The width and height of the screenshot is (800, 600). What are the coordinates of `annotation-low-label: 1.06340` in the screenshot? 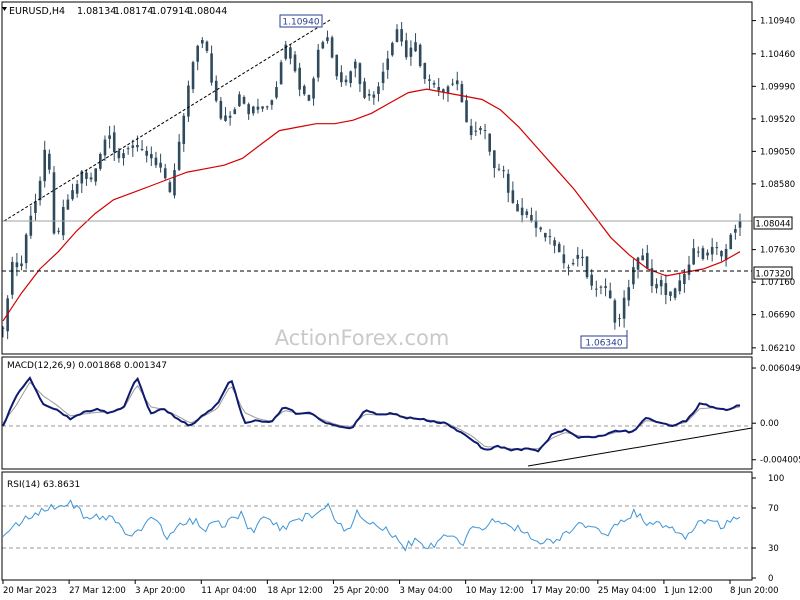 It's located at (603, 344).